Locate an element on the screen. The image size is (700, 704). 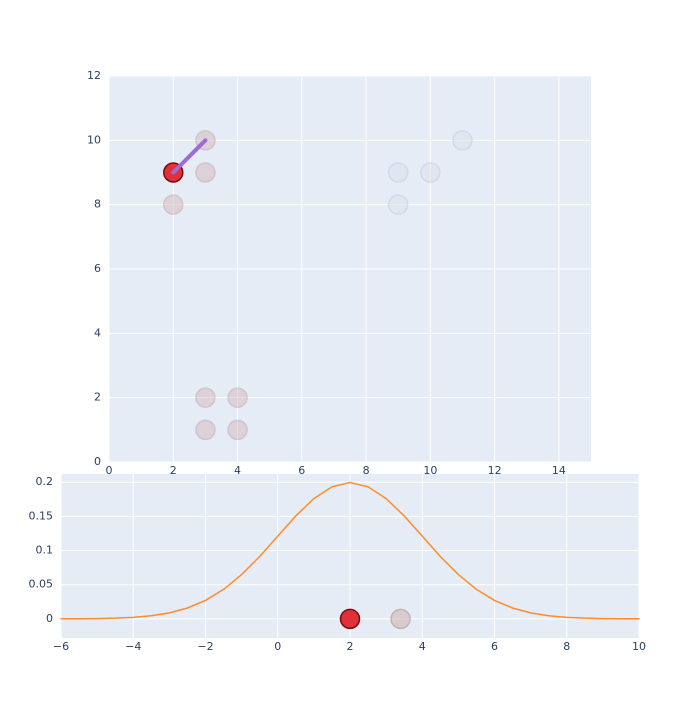
y-tick-label: 0.05 is located at coordinates (41, 584).